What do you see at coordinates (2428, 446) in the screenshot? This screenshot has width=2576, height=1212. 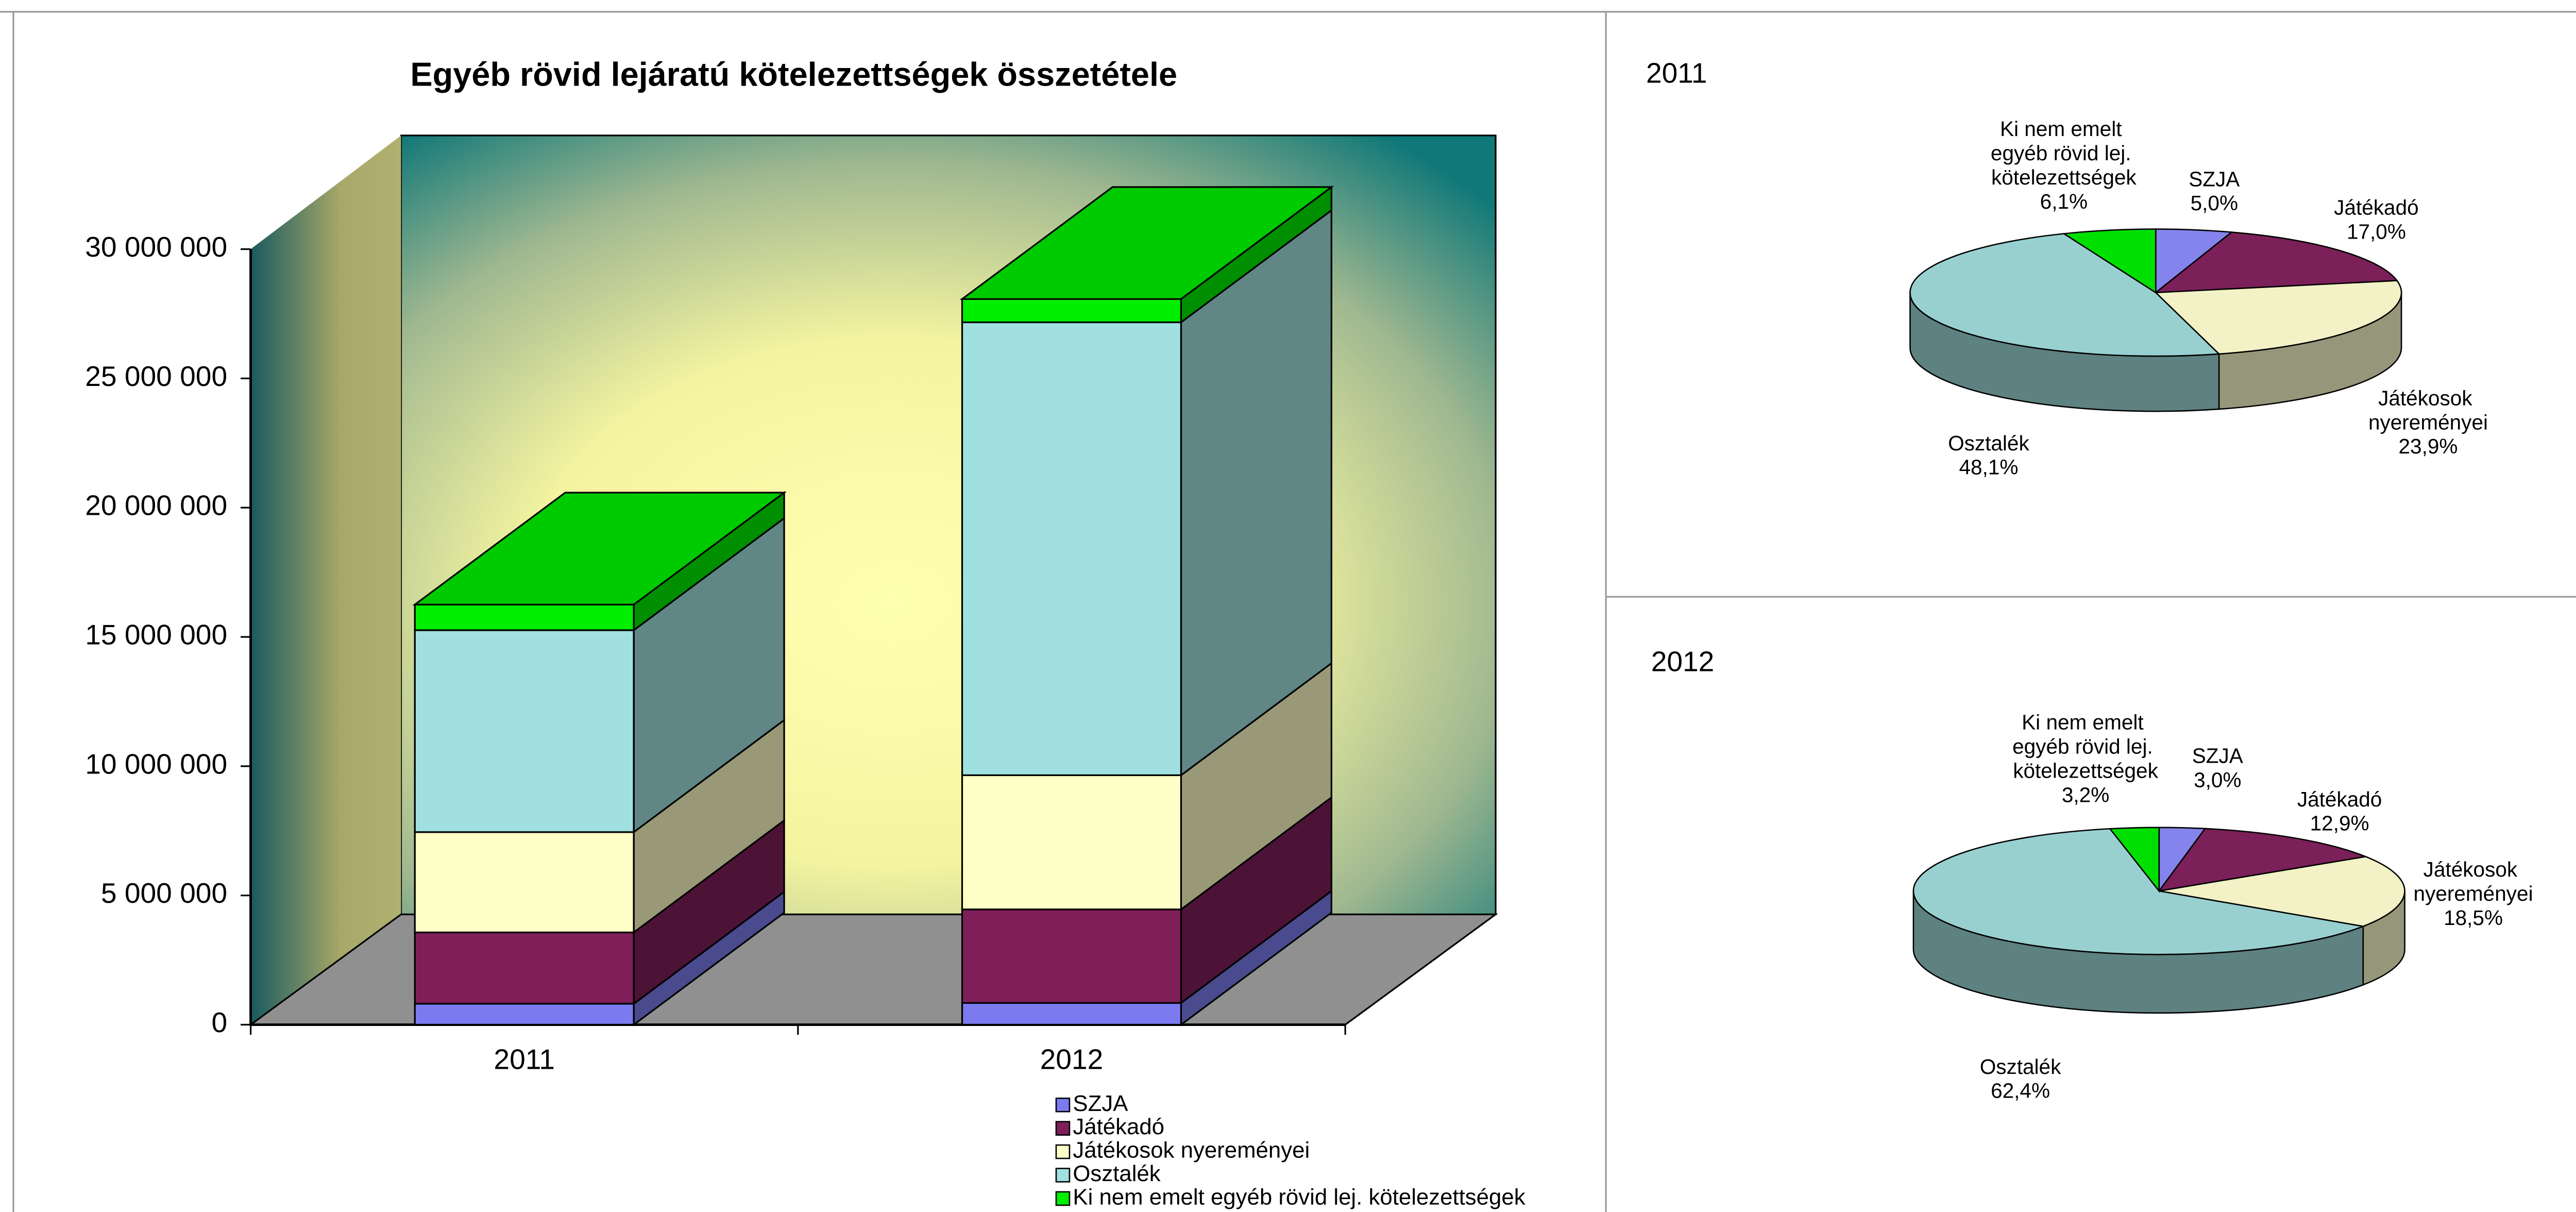 I see `pie-value-label: 23,9%` at bounding box center [2428, 446].